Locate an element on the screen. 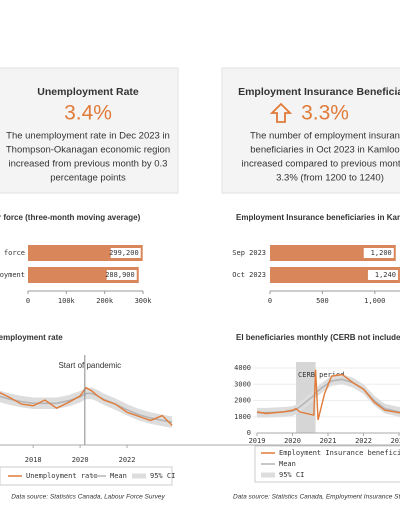  x-tick-label: 200k is located at coordinates (105, 301).